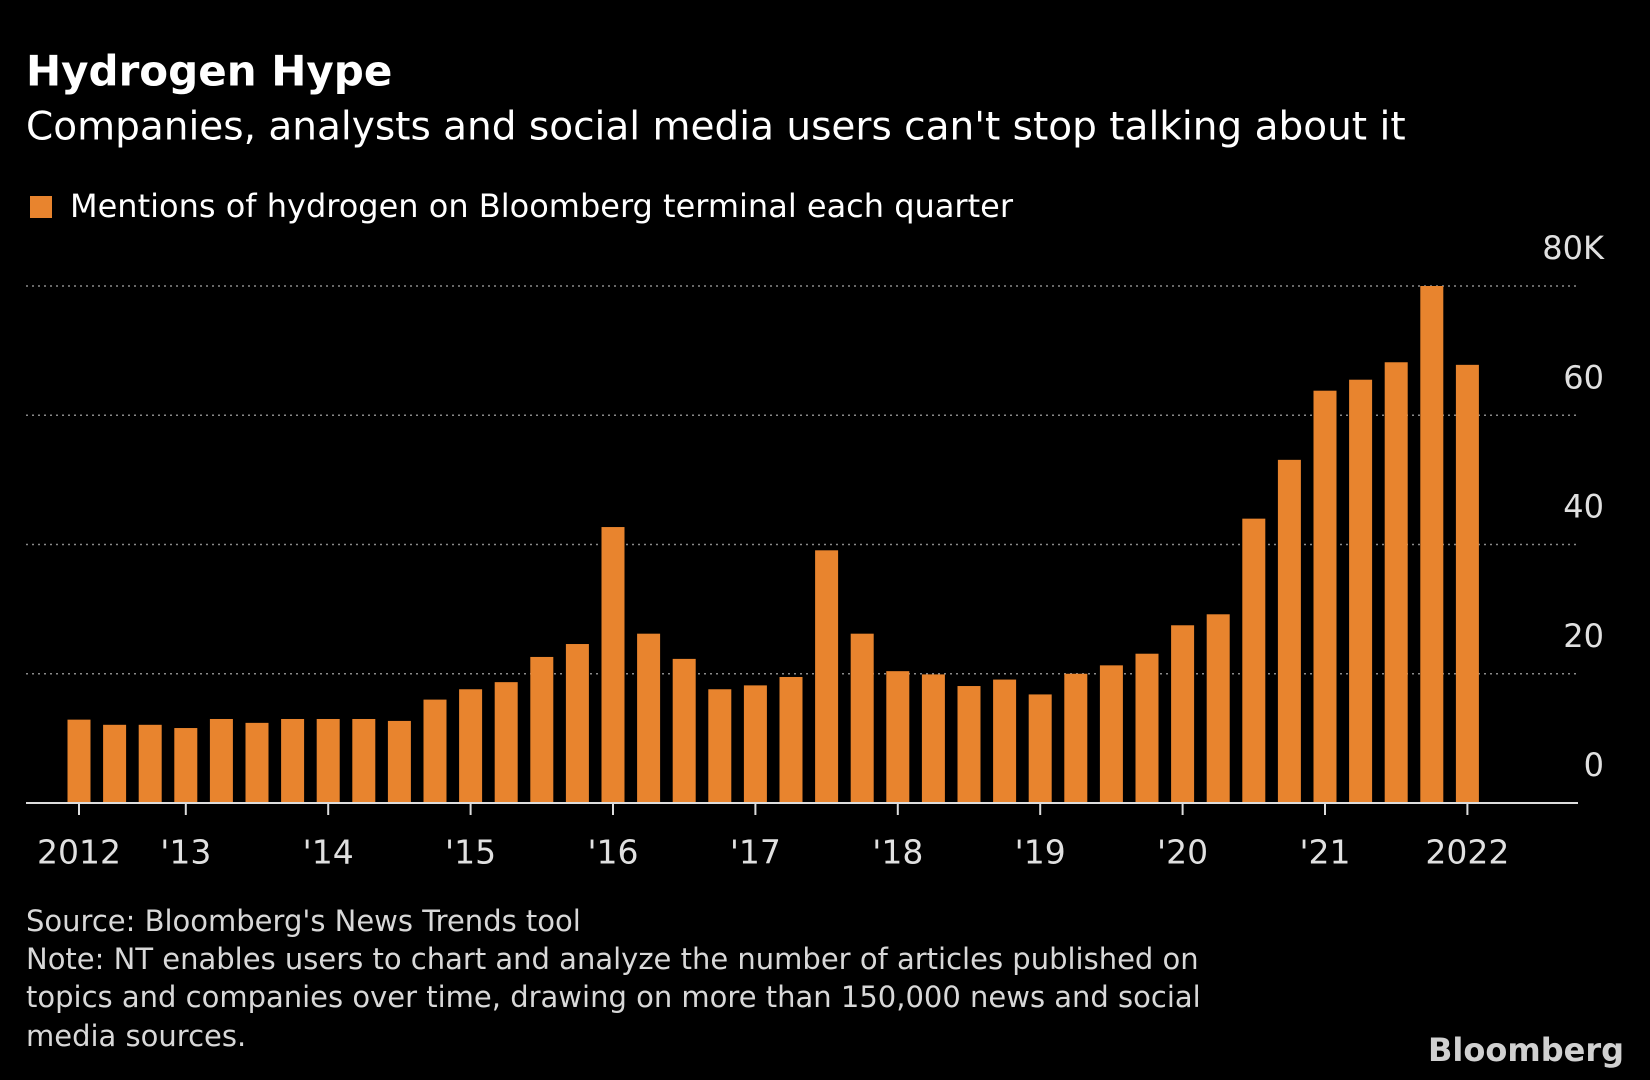 The image size is (1650, 1080). I want to click on x-tick-label: '21, so click(1324, 852).